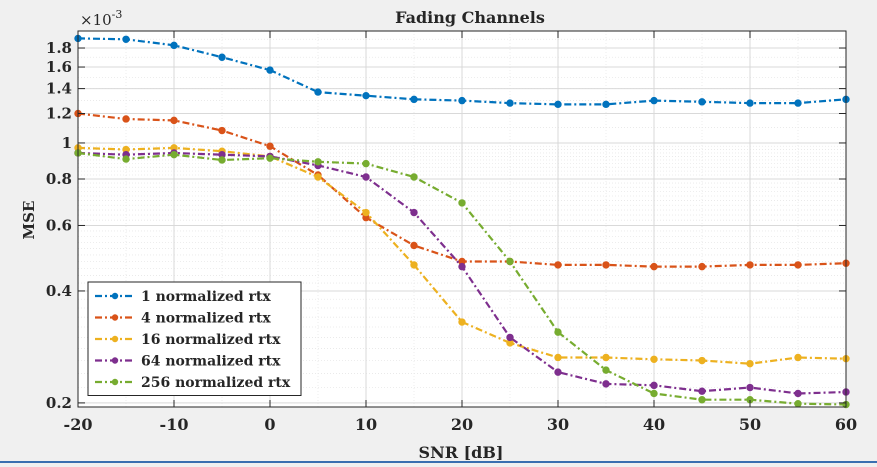 Image resolution: width=877 pixels, height=467 pixels. I want to click on y-tick-label: 0.6, so click(59, 225).